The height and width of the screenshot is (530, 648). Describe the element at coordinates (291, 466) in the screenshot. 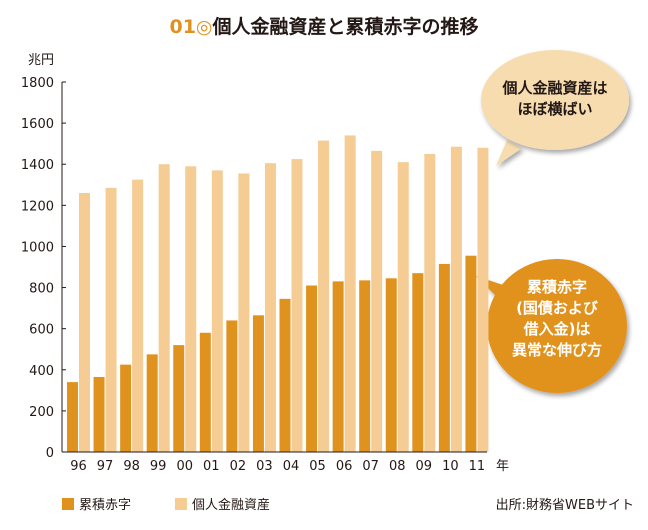

I see `x-tick-label: 04` at that location.